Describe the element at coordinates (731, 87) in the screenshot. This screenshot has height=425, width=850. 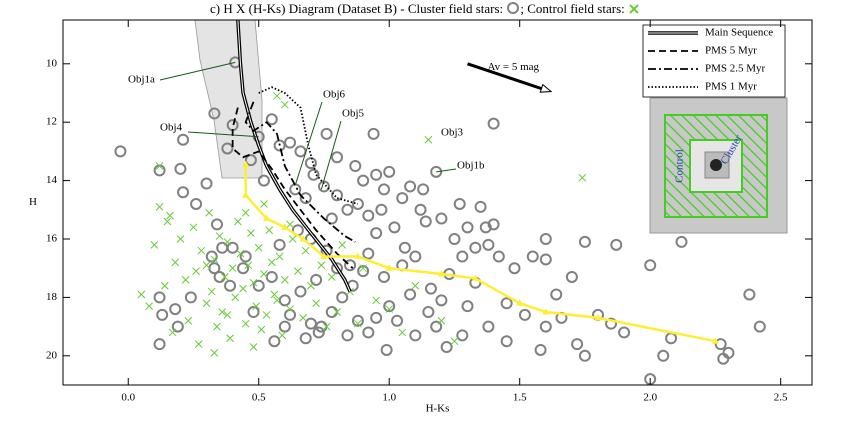
I see `legend-label: PMS 1 Myr` at that location.